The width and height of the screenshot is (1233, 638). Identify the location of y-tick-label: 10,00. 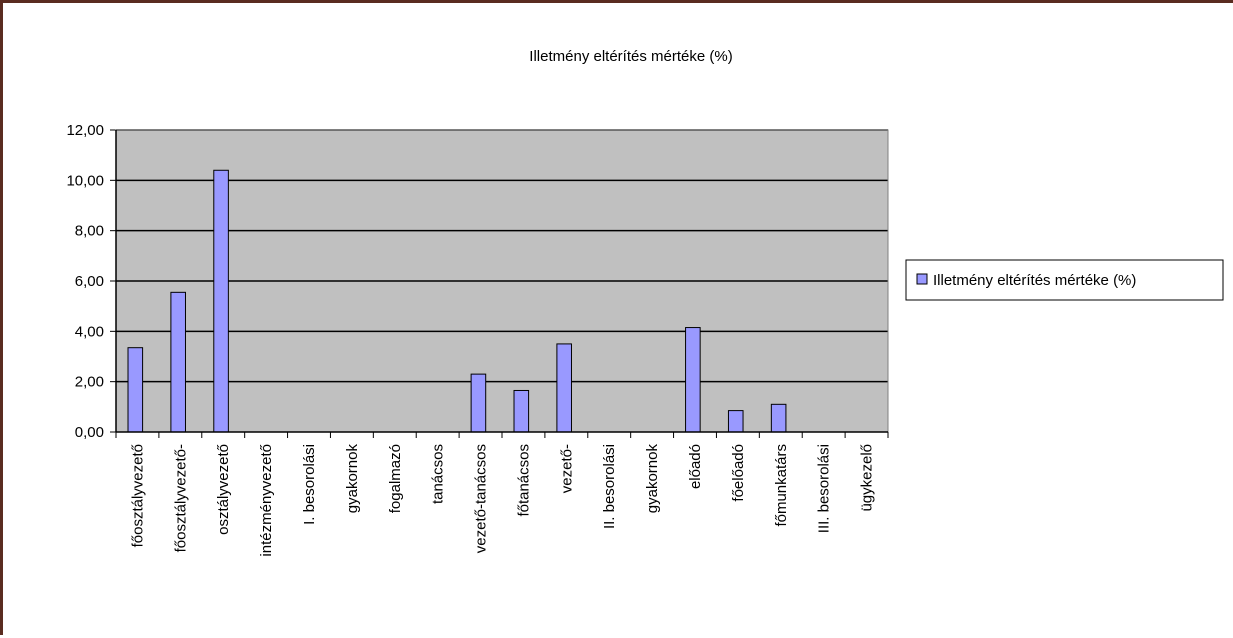
(85, 180).